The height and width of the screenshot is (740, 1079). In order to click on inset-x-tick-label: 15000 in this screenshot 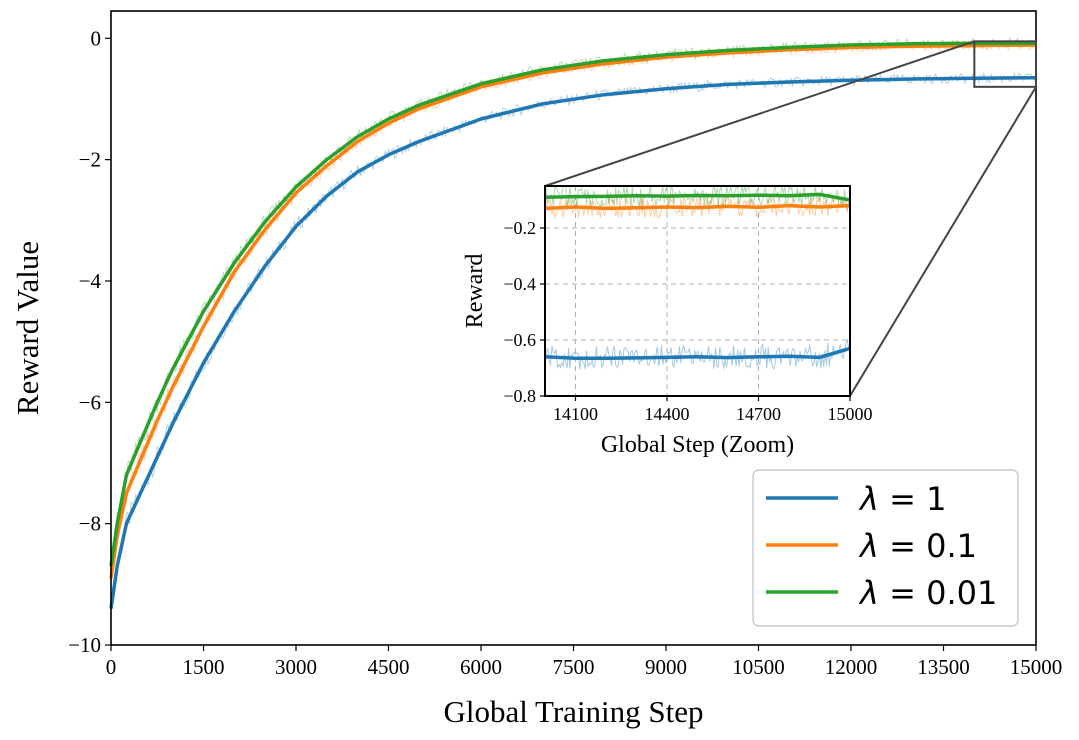, I will do `click(850, 414)`.